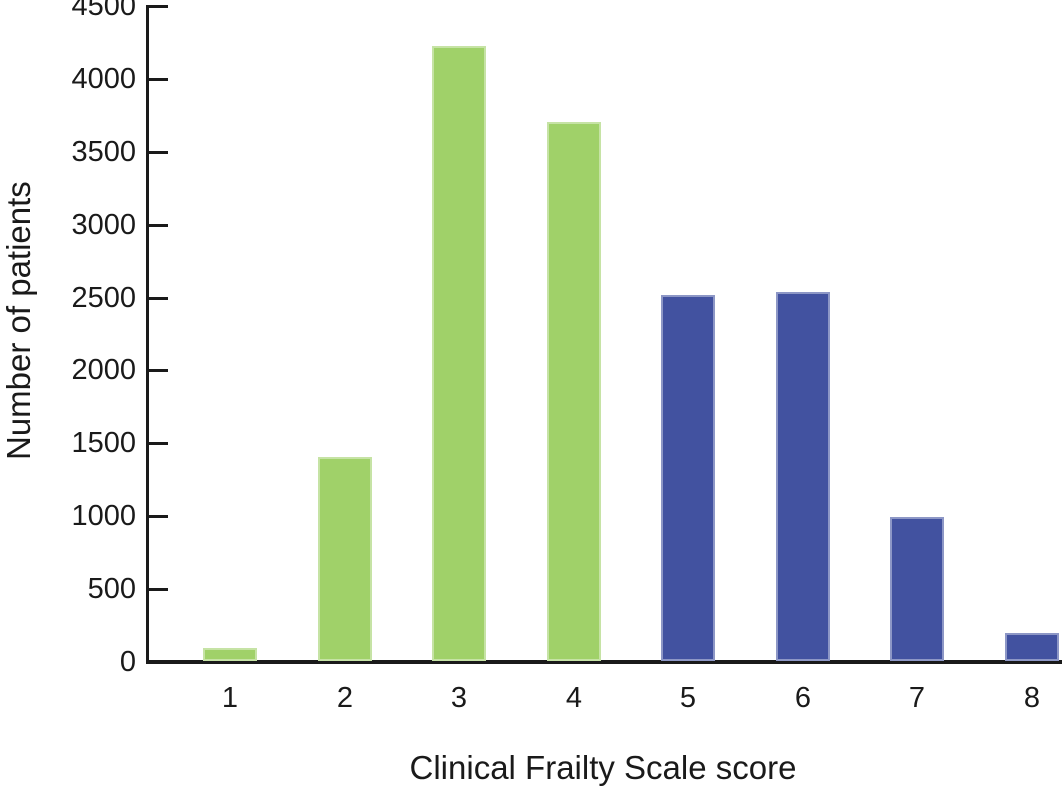 This screenshot has width=1064, height=789. I want to click on y-tick-label: 0, so click(127, 662).